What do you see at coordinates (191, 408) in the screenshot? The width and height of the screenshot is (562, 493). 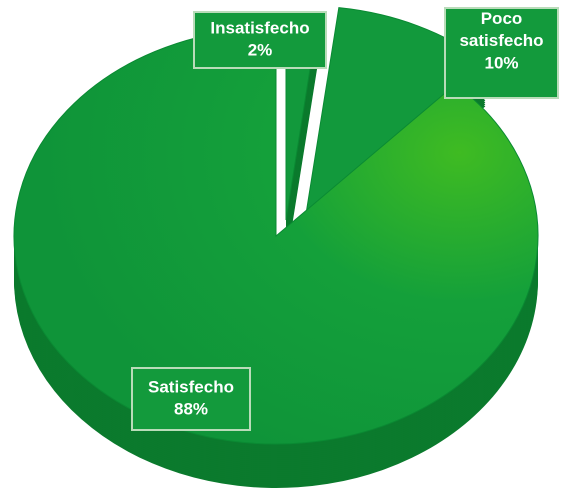 I see `label-value: 88%` at bounding box center [191, 408].